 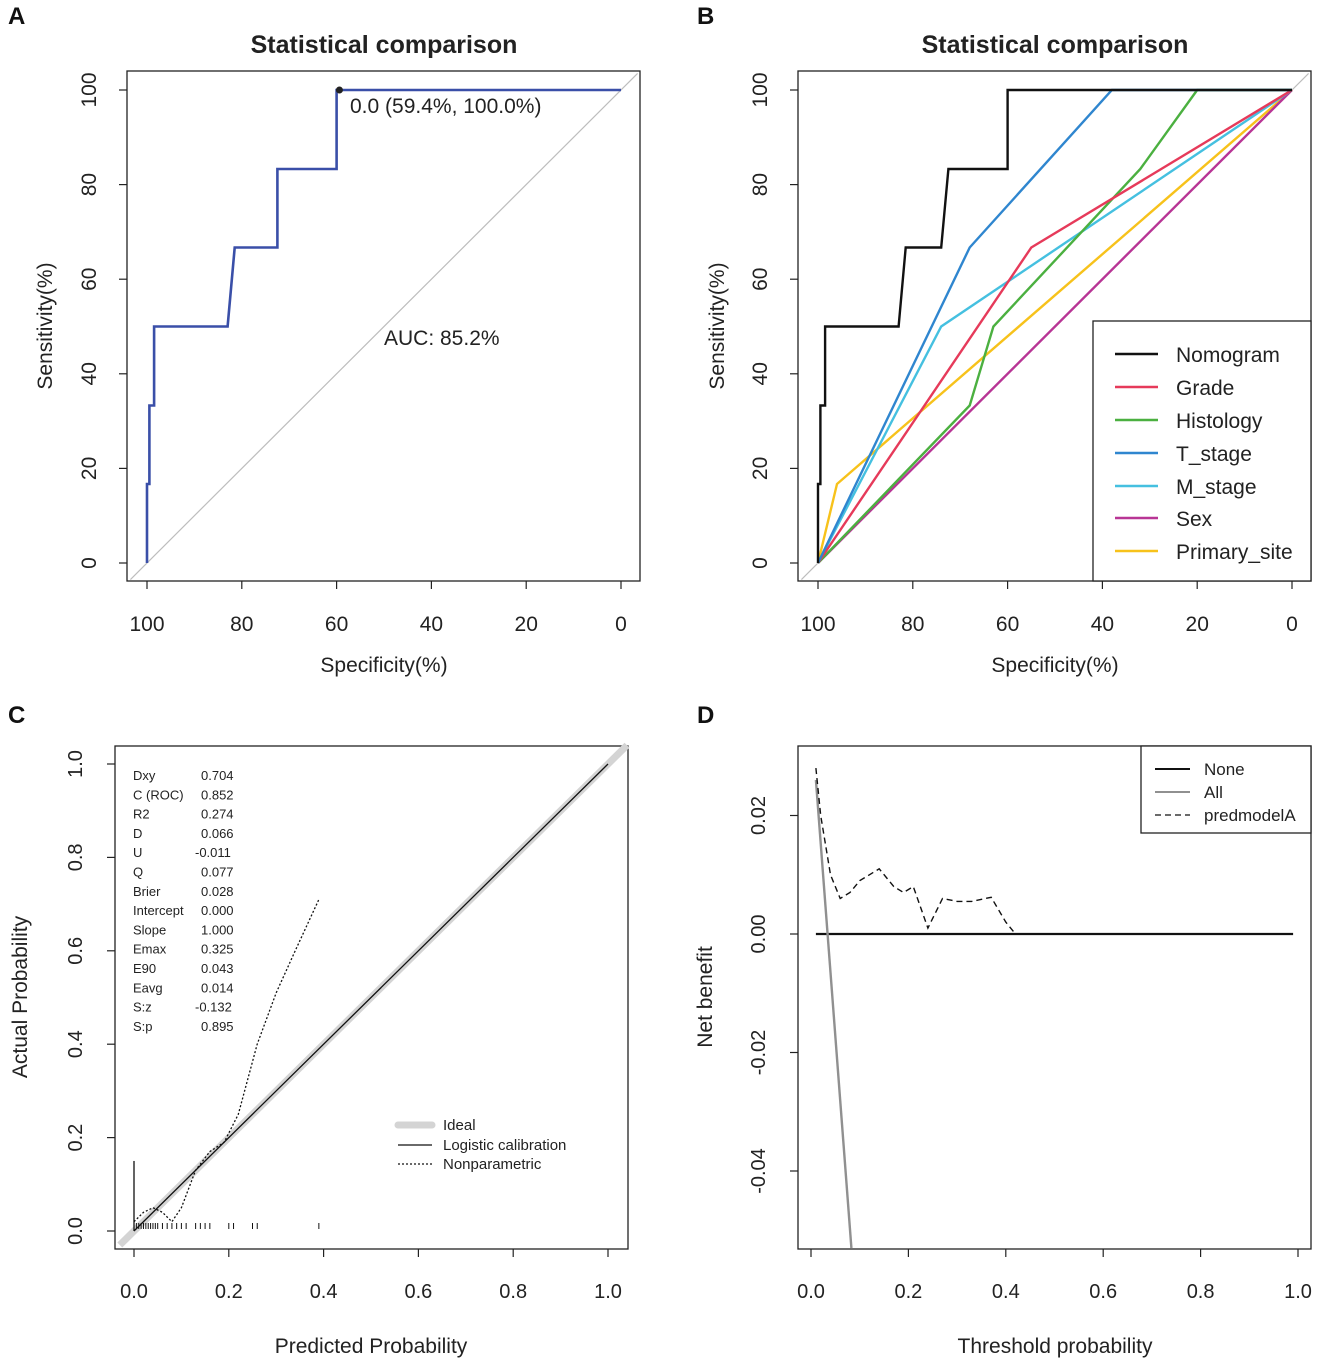 I want to click on stat-name: Dxy, so click(x=144, y=775).